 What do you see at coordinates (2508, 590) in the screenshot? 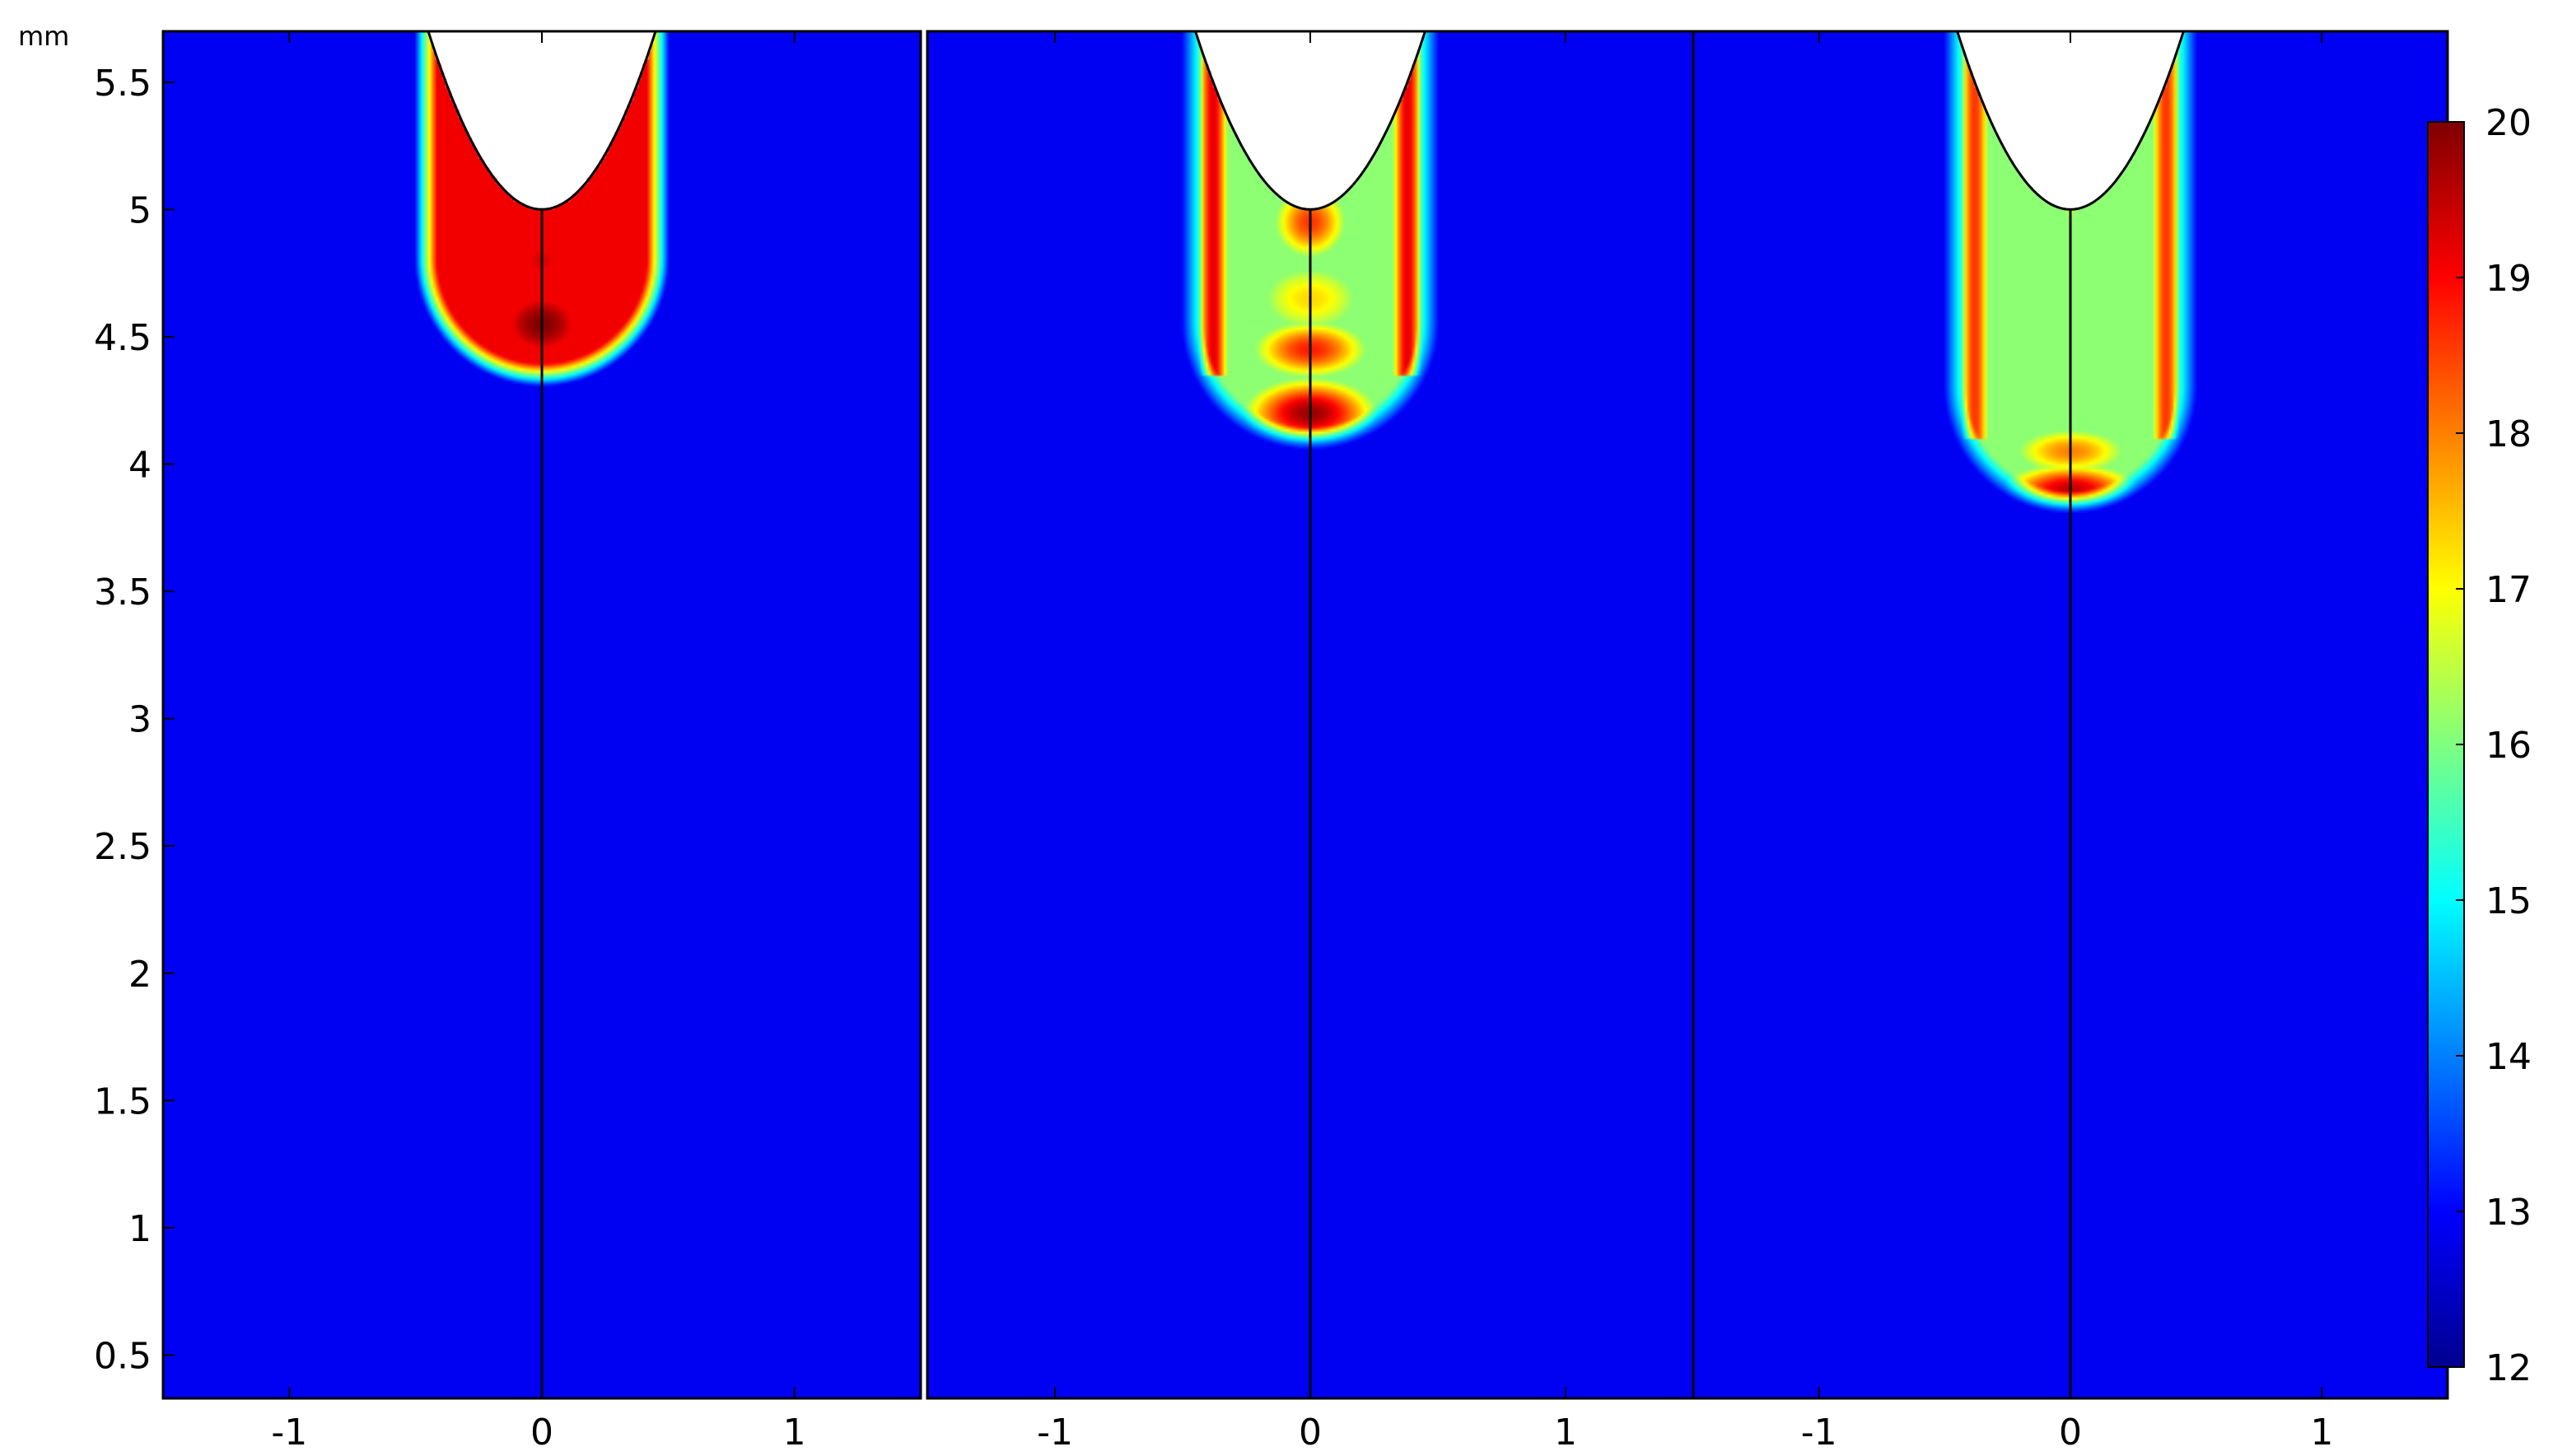
I see `colorbar-tick-label: 17` at bounding box center [2508, 590].